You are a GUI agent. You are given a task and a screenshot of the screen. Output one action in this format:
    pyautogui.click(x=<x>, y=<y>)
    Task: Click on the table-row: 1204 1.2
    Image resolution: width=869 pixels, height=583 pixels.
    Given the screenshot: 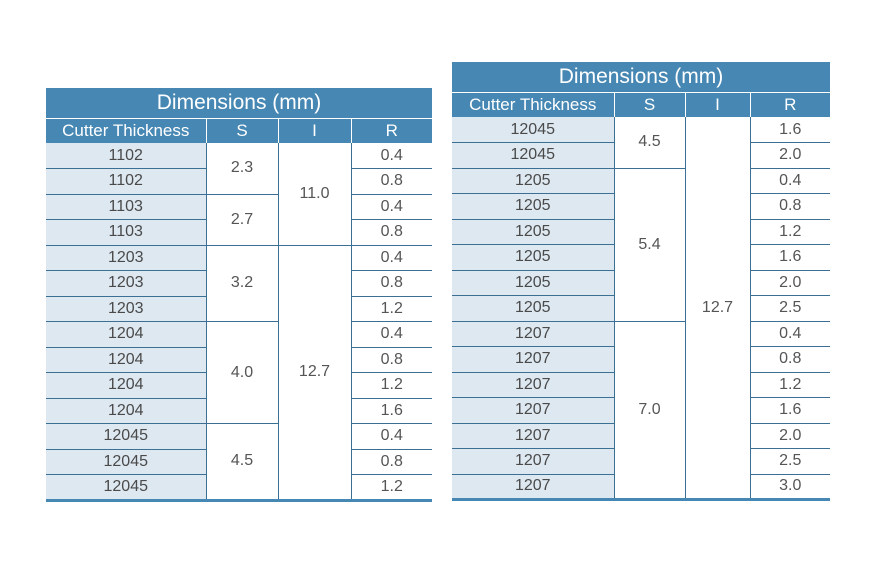 What is the action you would take?
    pyautogui.click(x=239, y=385)
    